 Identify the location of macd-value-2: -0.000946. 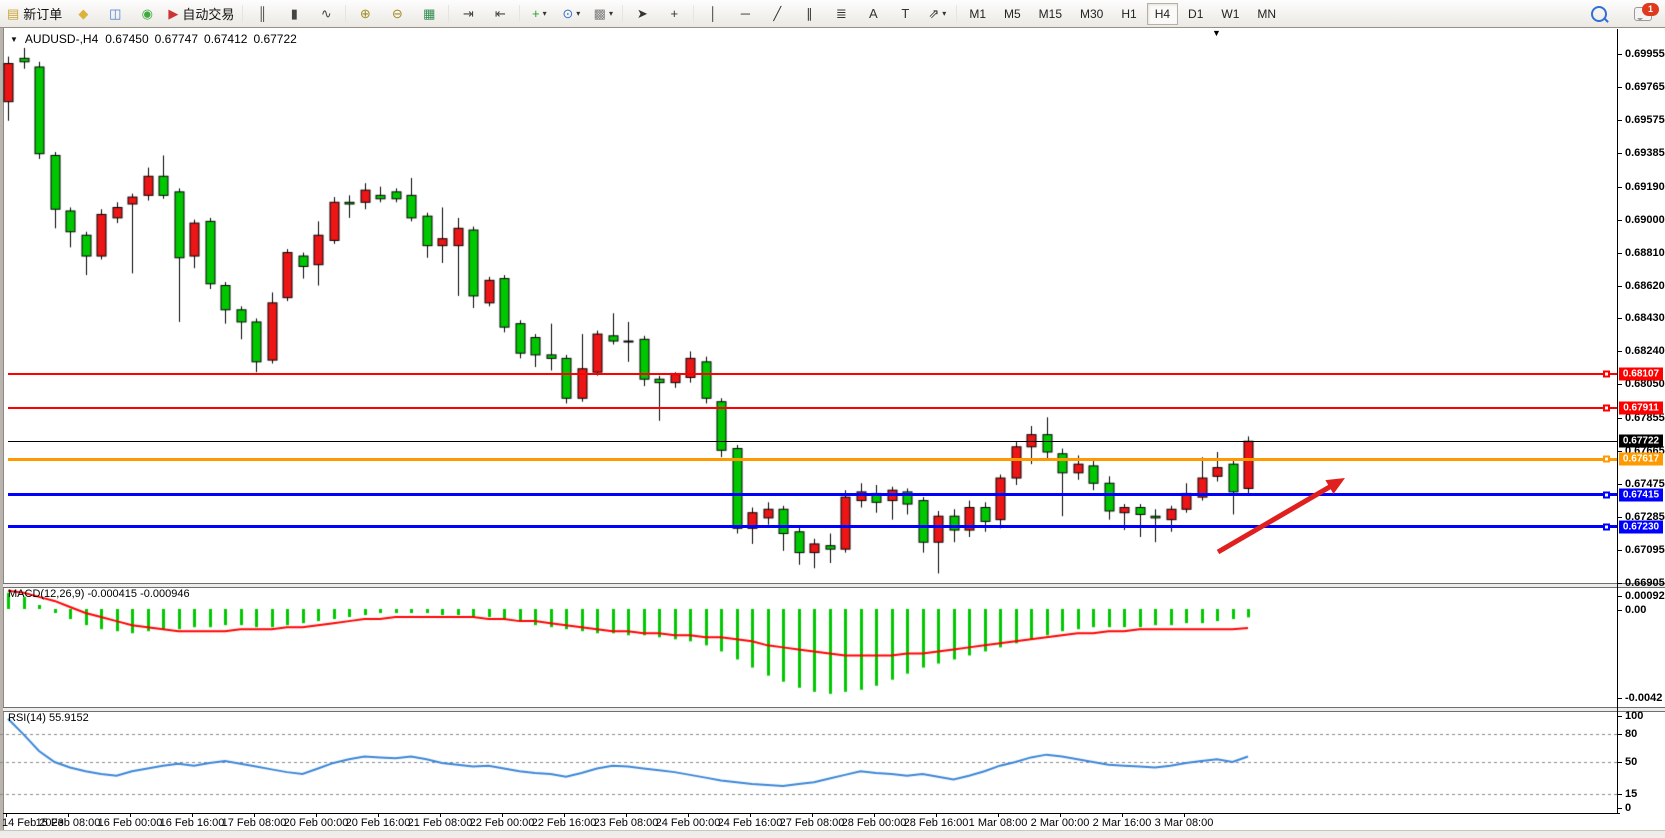
(165, 594).